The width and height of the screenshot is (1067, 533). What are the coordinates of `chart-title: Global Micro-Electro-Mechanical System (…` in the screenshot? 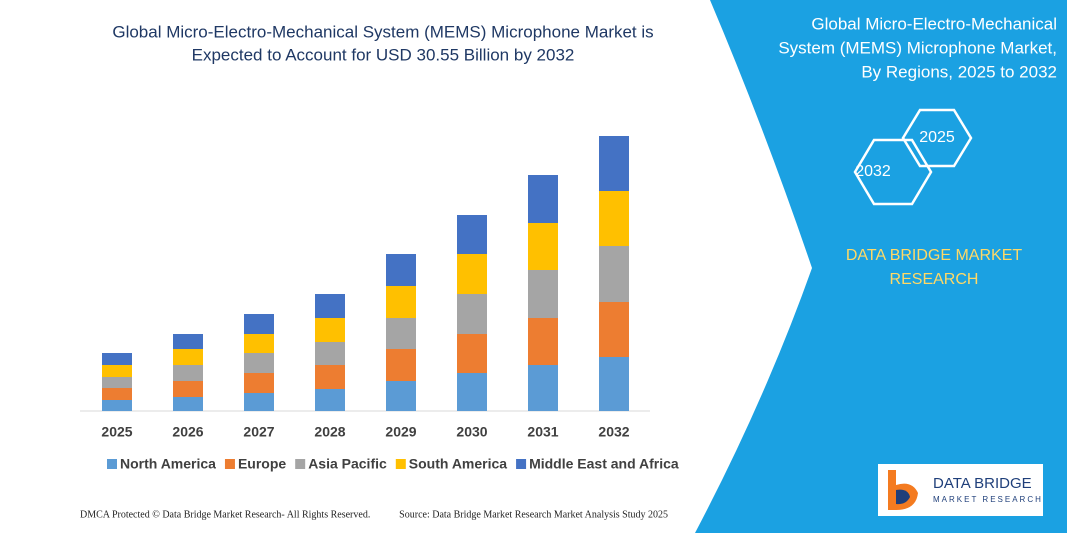 It's located at (382, 31).